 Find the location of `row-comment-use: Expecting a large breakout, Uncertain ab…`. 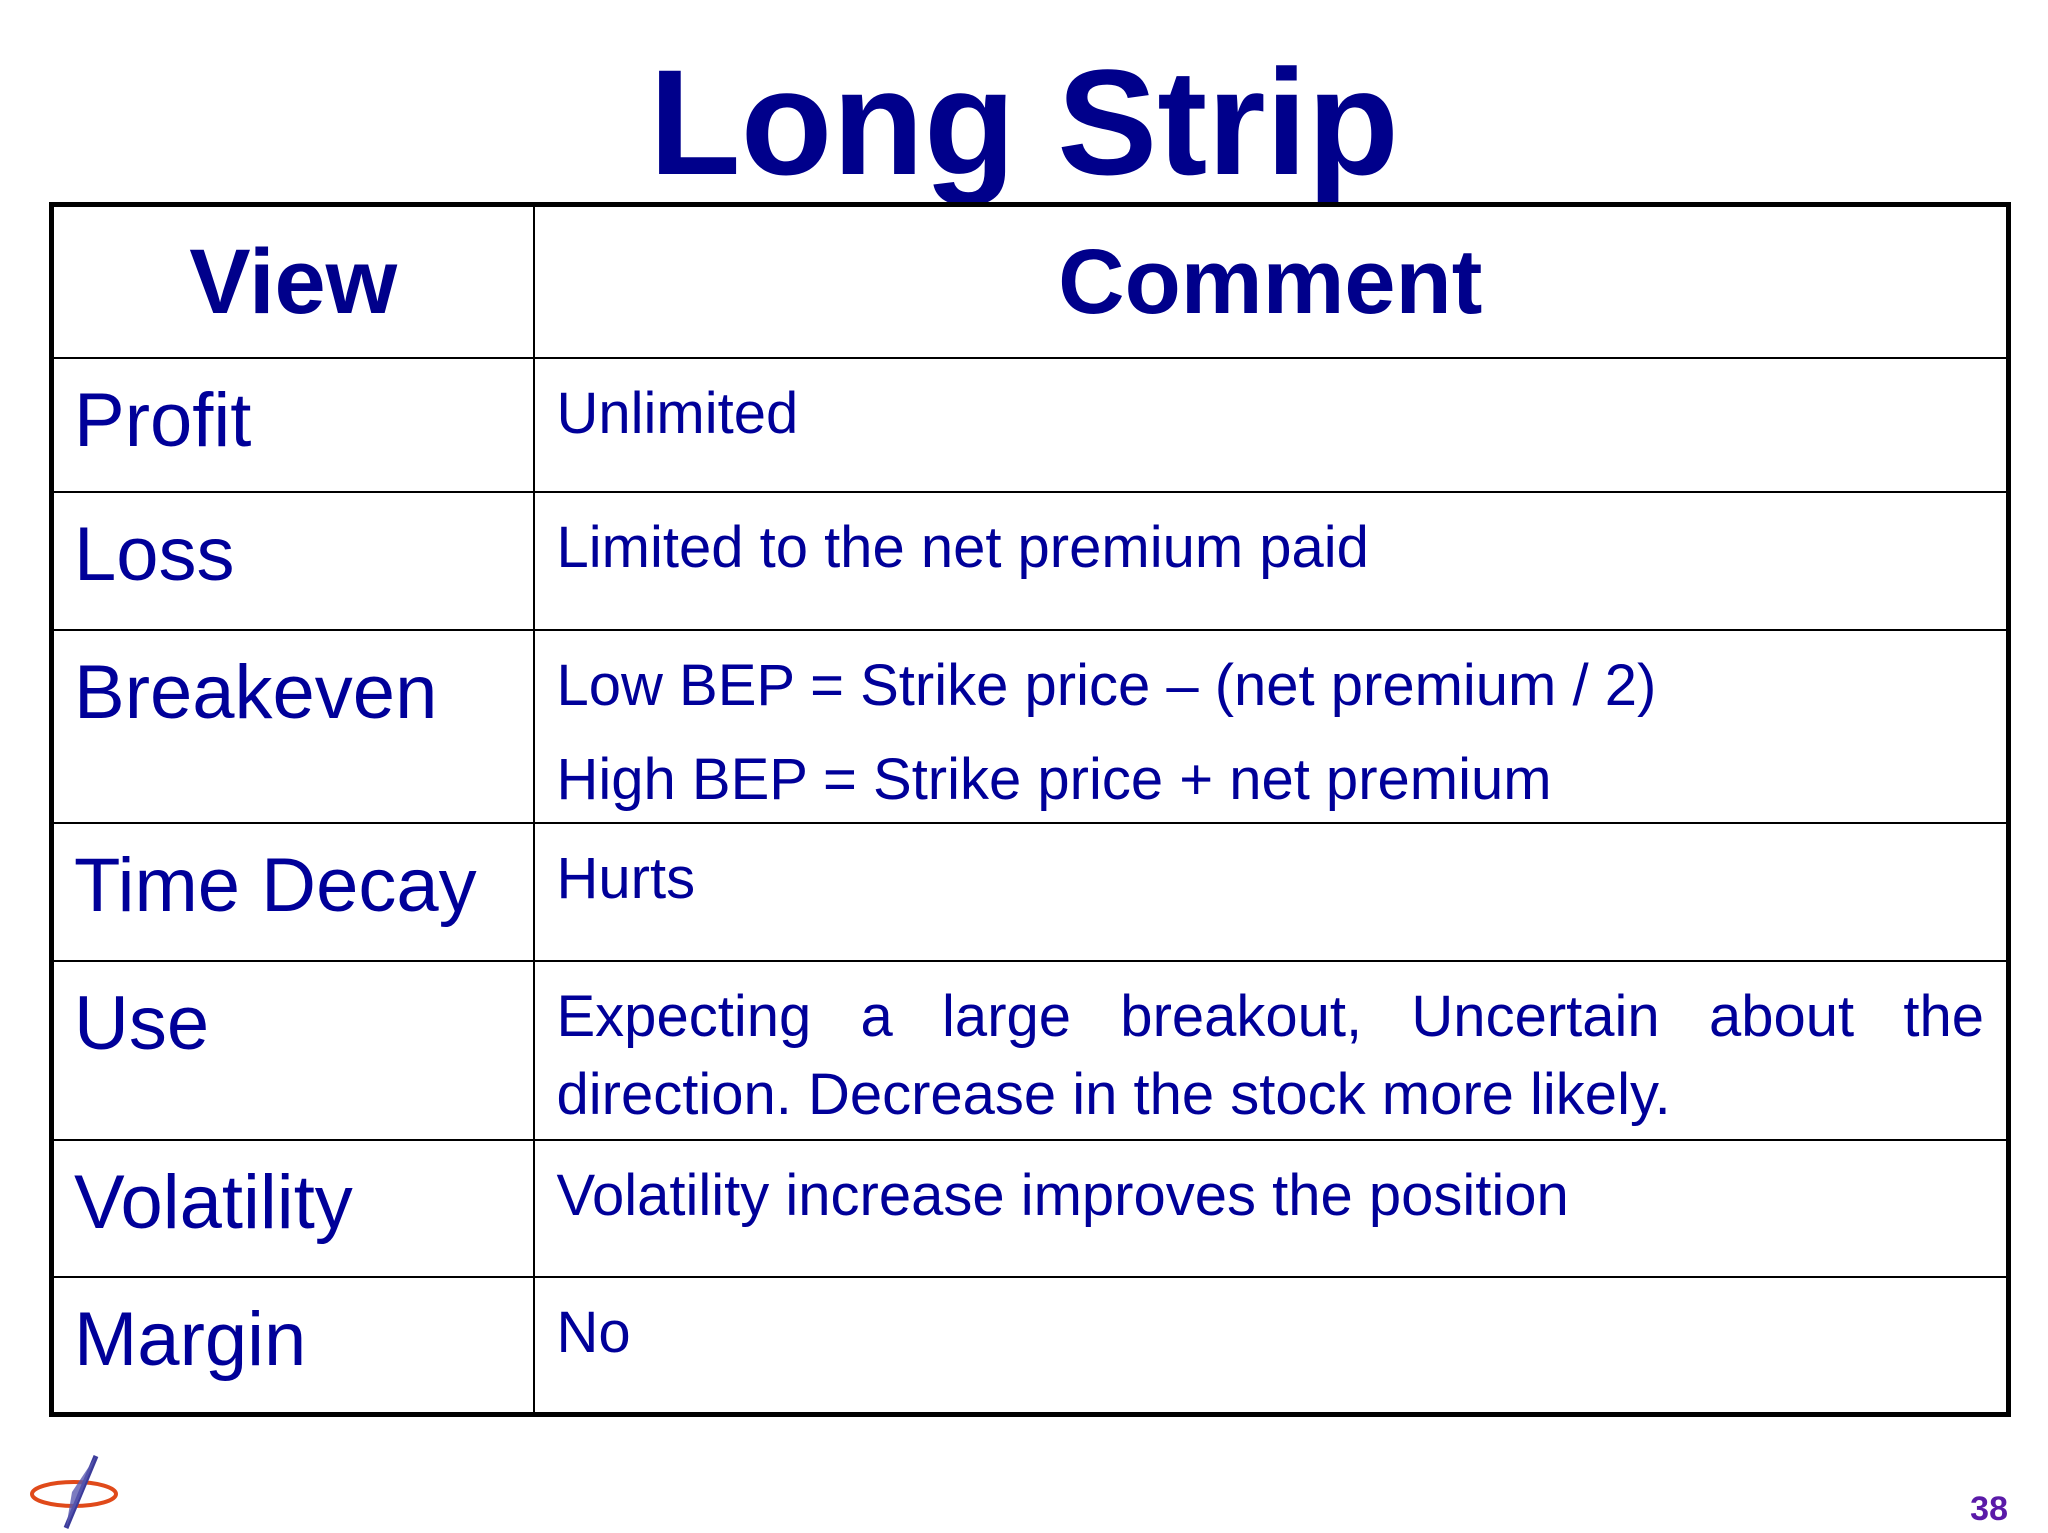

row-comment-use: Expecting a large breakout, Uncertain ab… is located at coordinates (1271, 1050).